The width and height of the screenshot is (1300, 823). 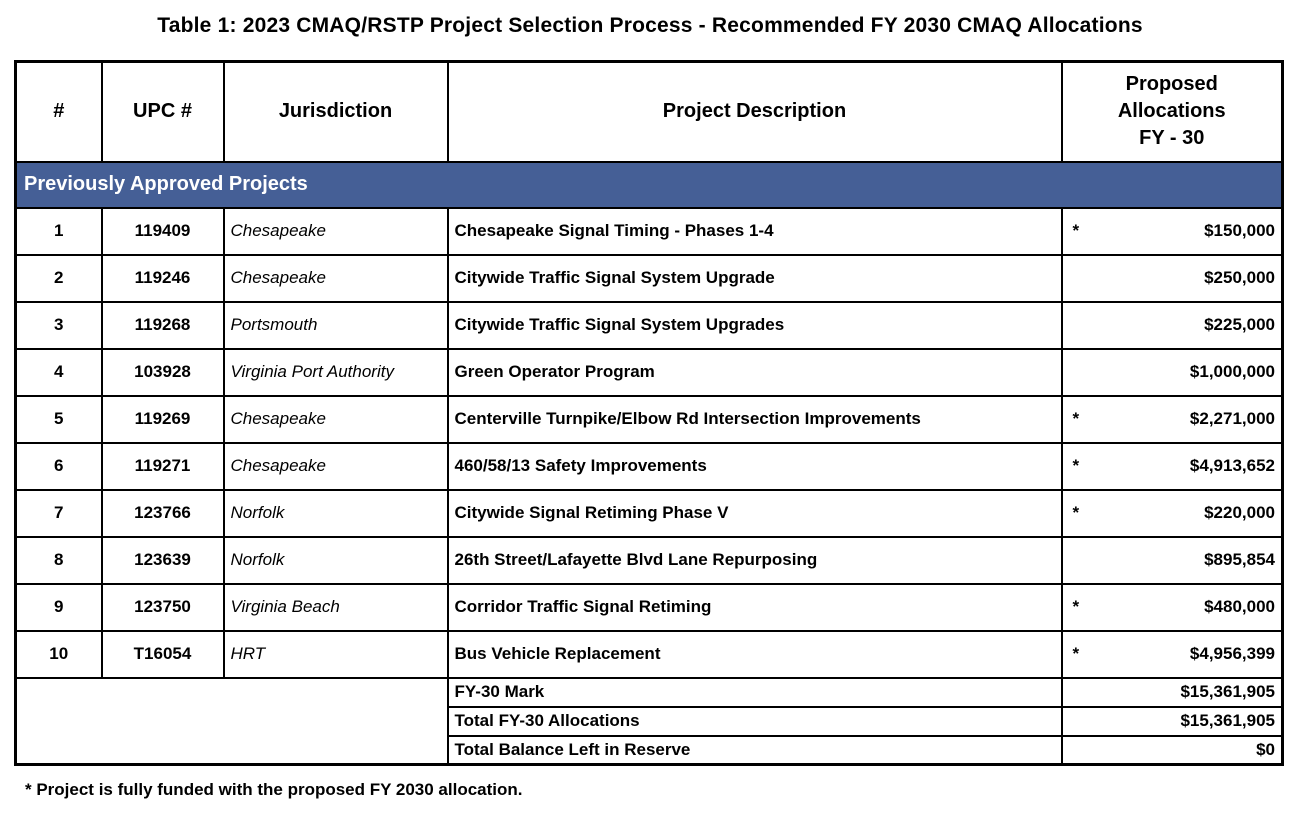 I want to click on cell-description: Green Operator Program, so click(x=754, y=372).